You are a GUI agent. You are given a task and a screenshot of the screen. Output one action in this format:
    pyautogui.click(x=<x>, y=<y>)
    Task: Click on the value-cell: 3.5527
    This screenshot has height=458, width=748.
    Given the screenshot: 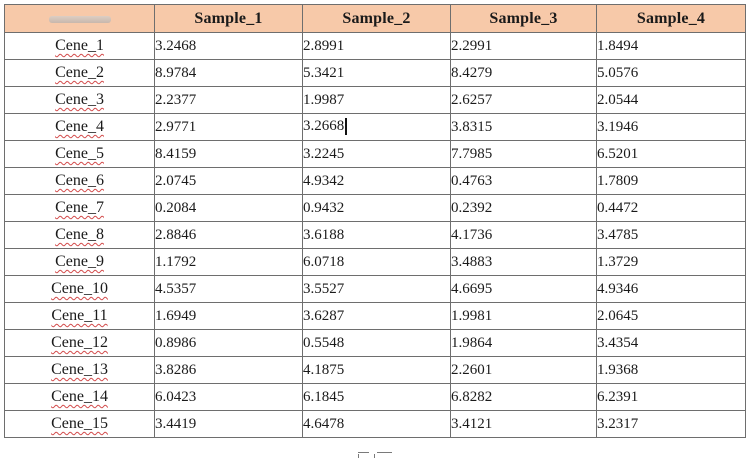 What is the action you would take?
    pyautogui.click(x=376, y=289)
    